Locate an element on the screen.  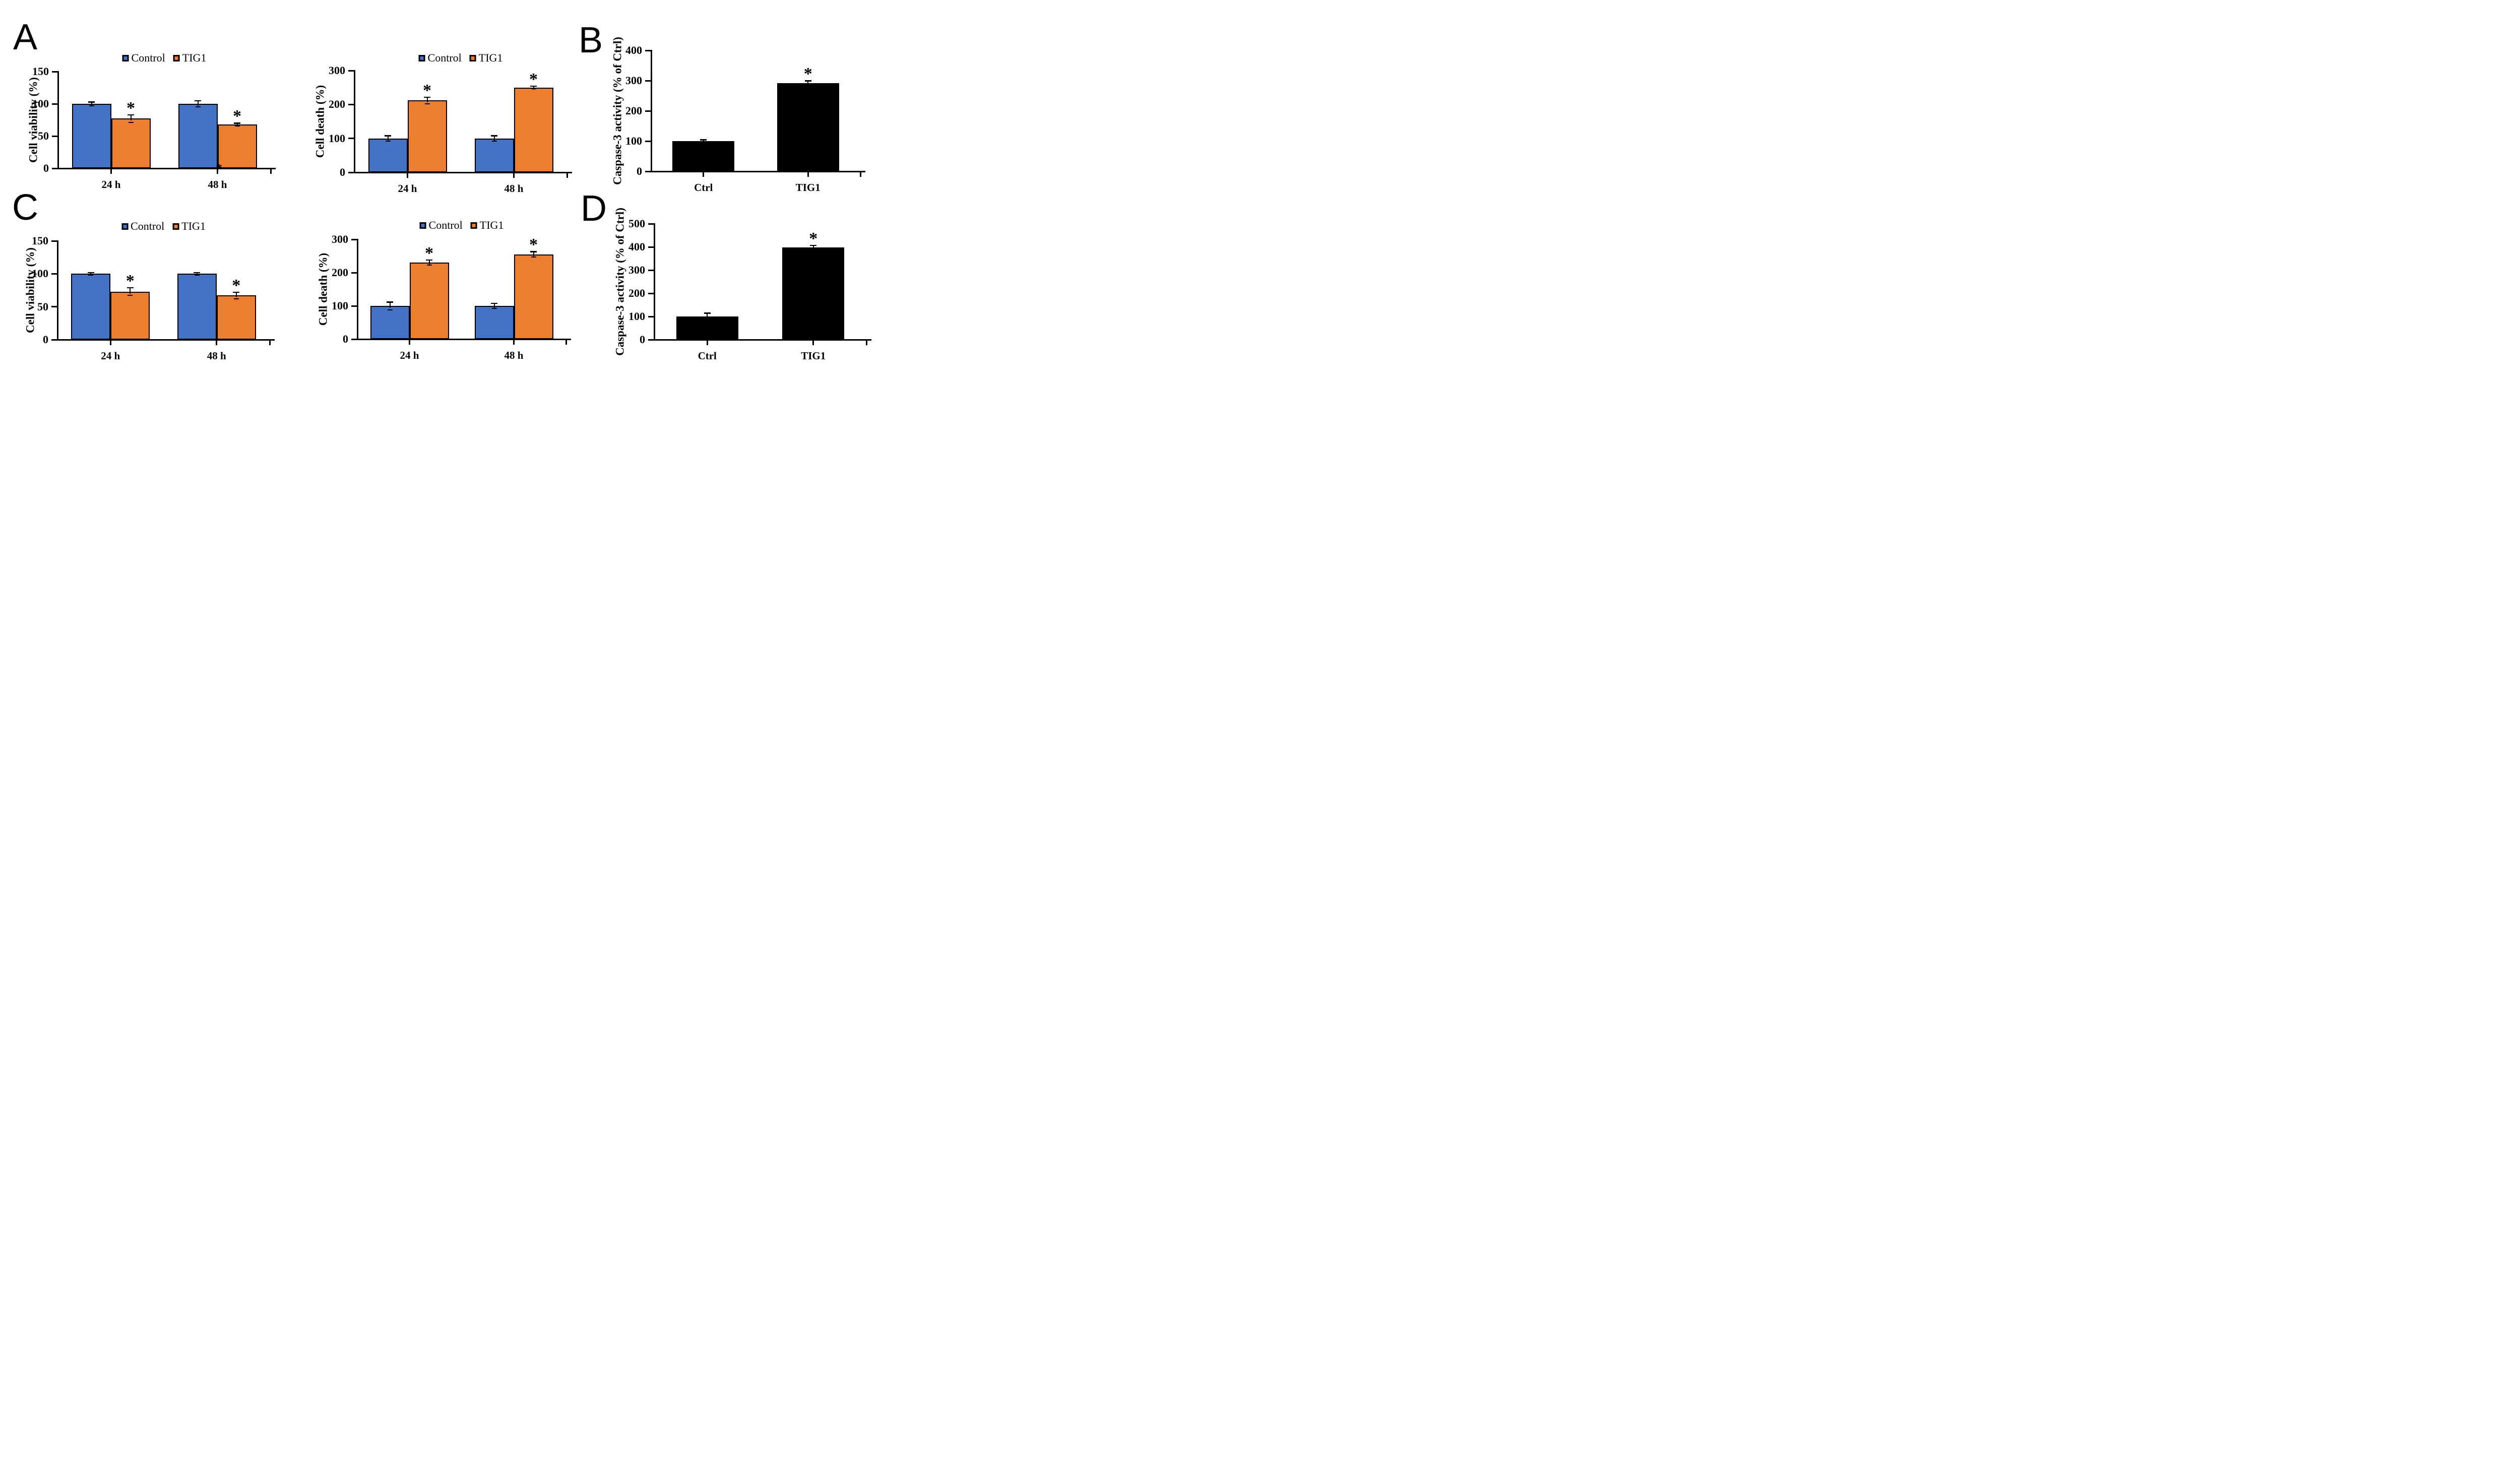
bar-caspase-3-activity-tig1 is located at coordinates (813, 293).